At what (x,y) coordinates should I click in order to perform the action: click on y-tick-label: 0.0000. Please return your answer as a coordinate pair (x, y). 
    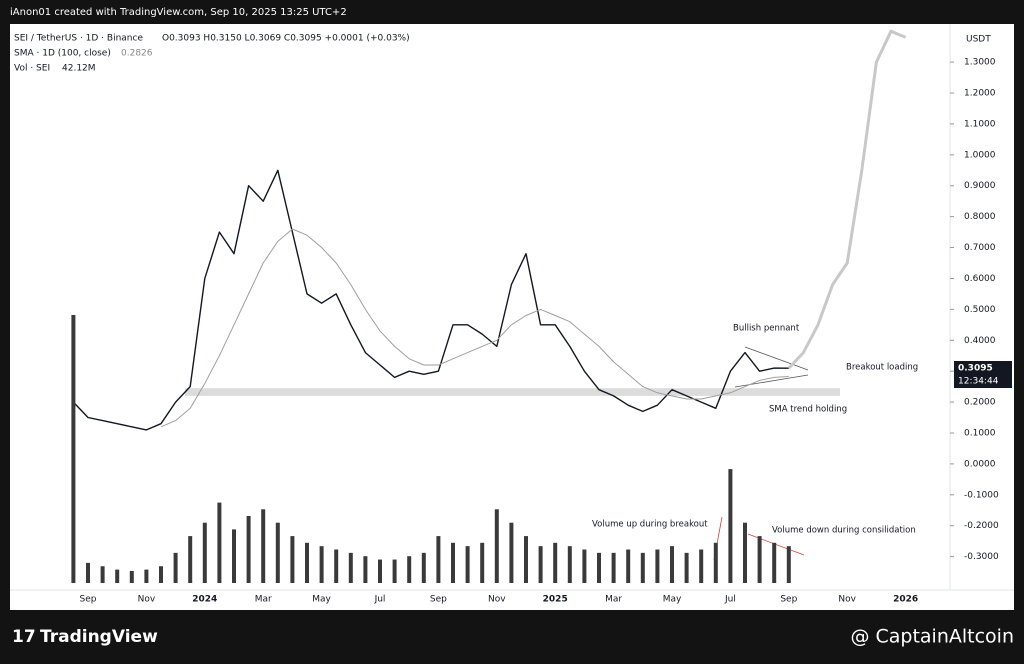
    Looking at the image, I should click on (980, 464).